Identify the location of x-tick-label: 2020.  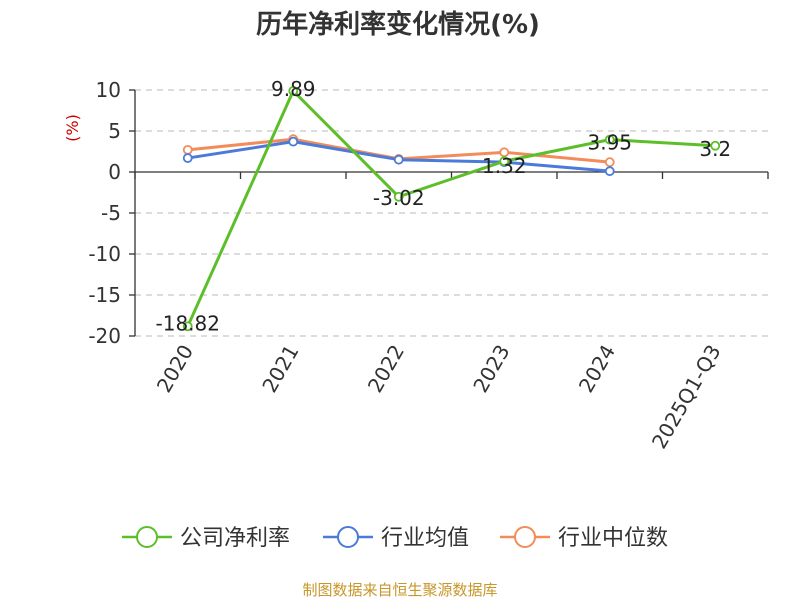
(175, 369).